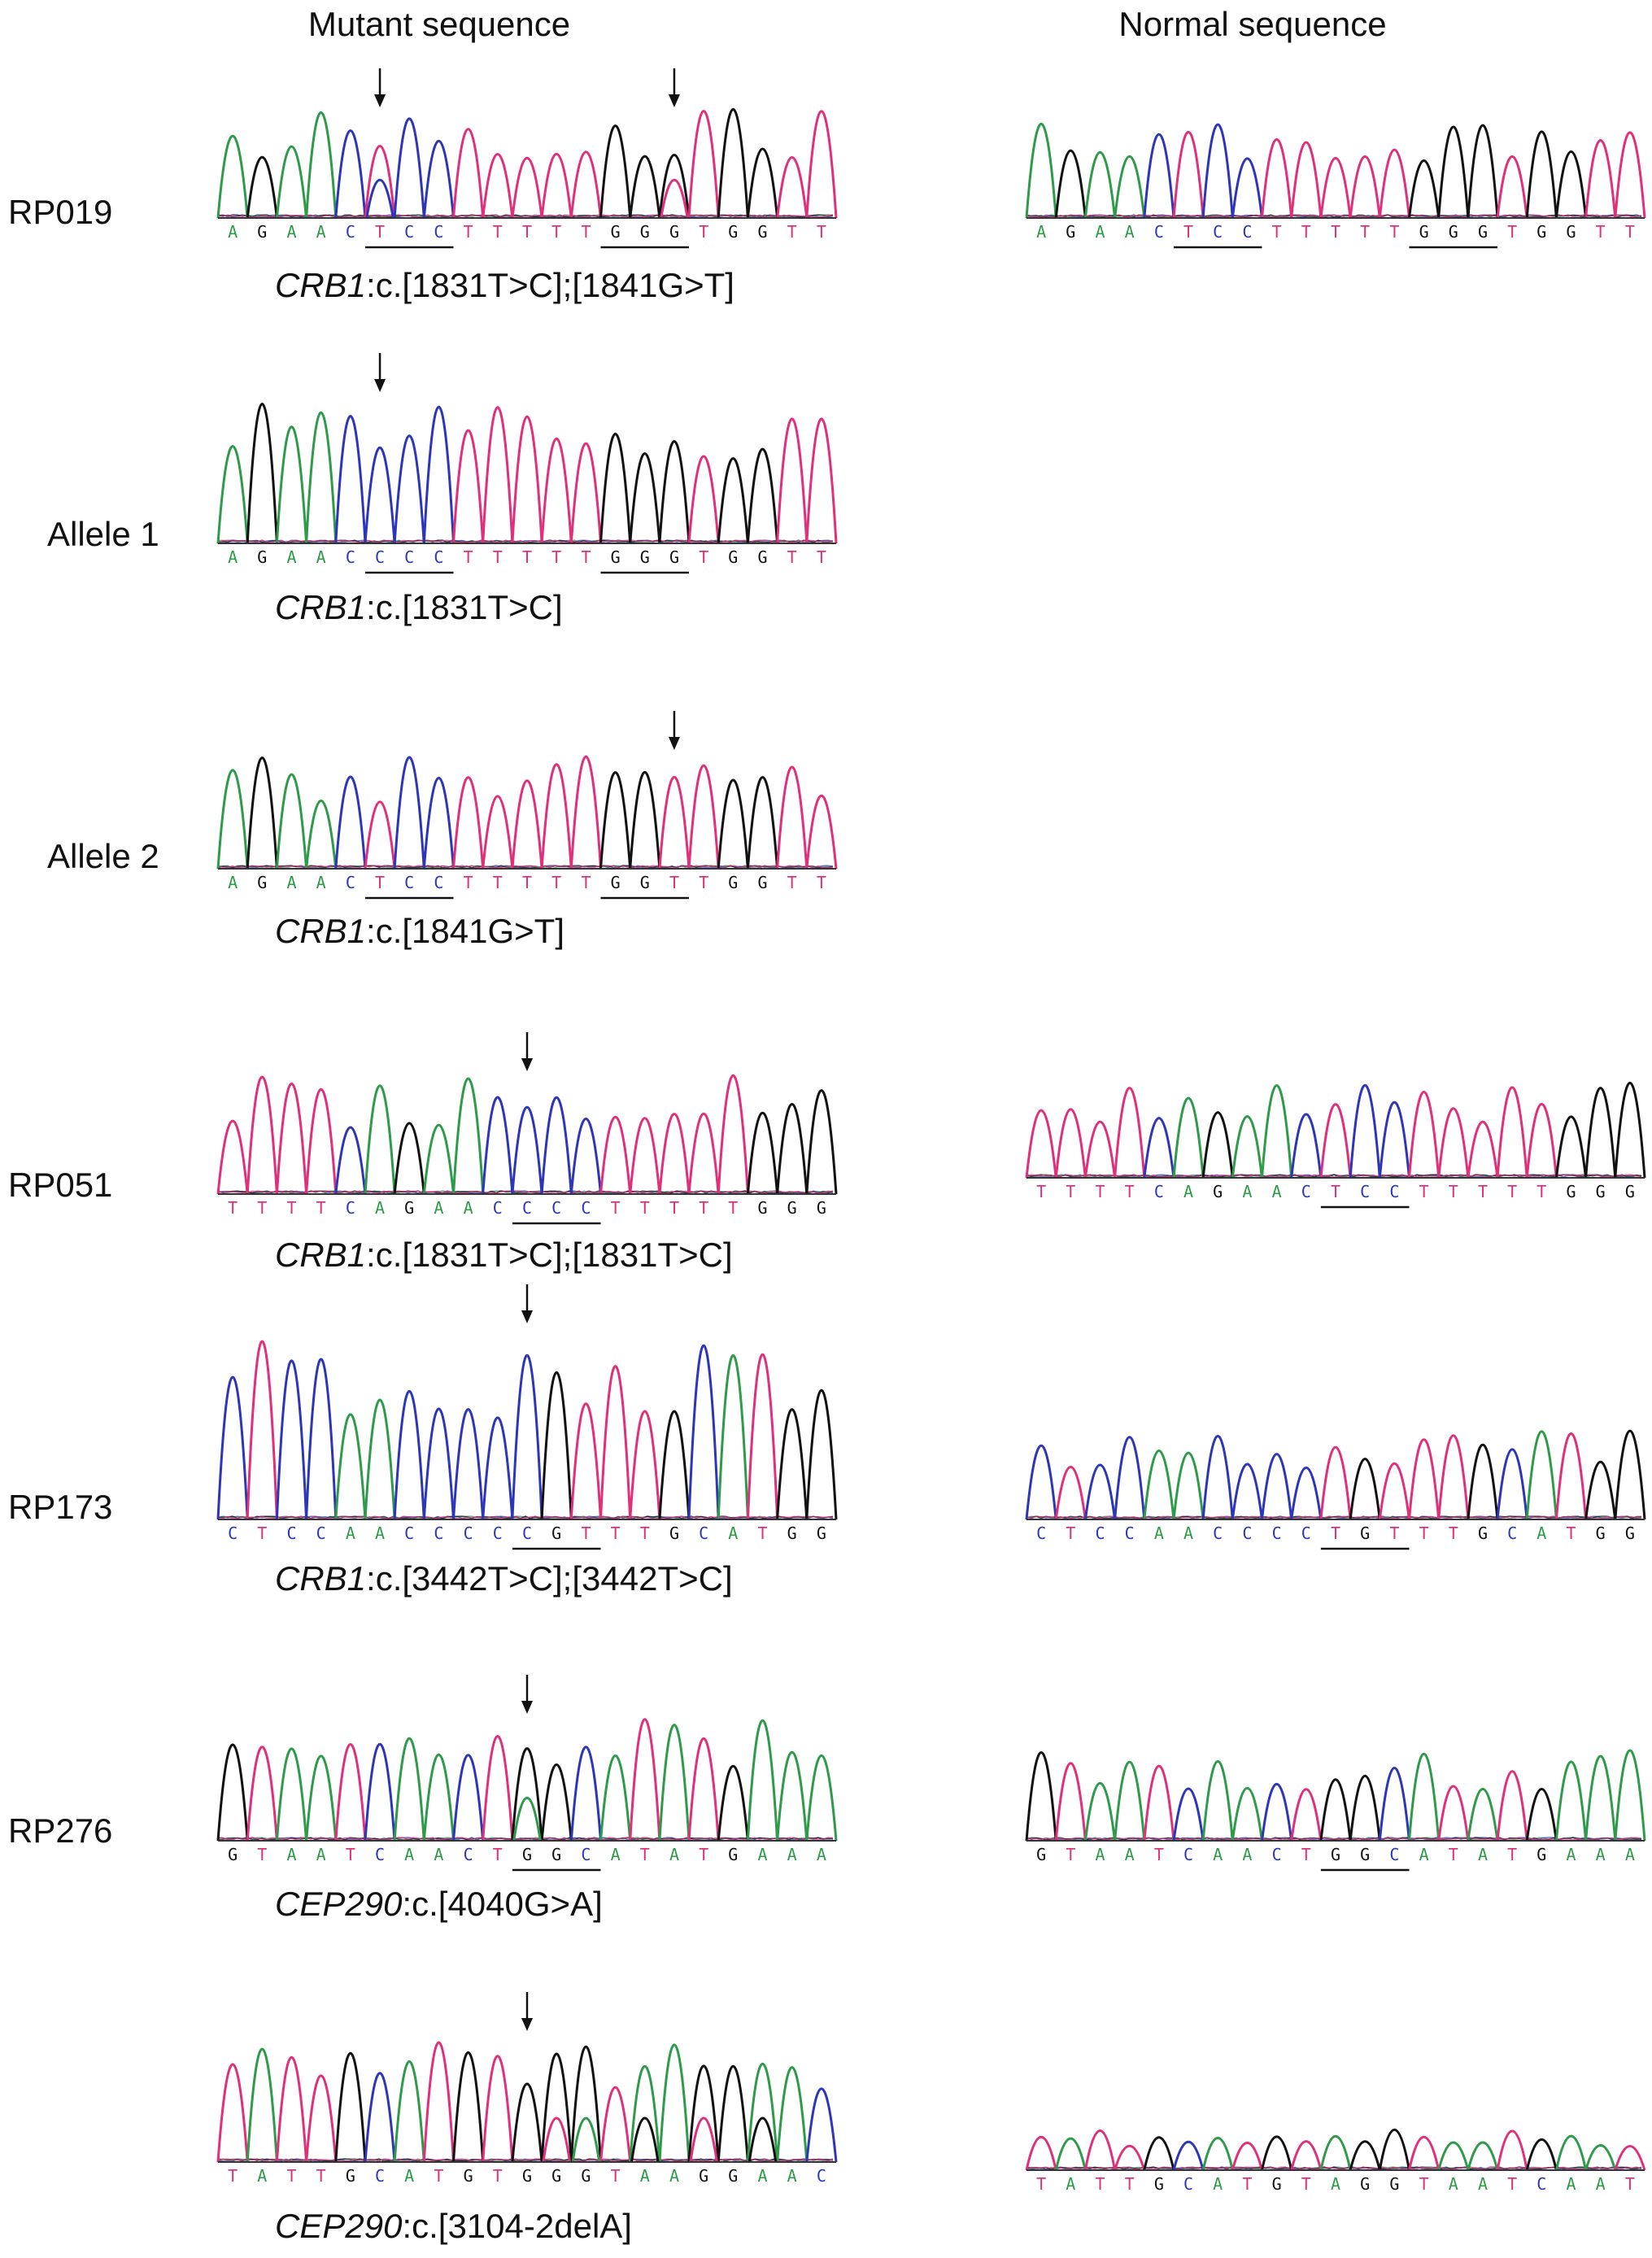 The image size is (1652, 2258). I want to click on variant-notation: :c.[1831T>C];[1841G>T], so click(550, 285).